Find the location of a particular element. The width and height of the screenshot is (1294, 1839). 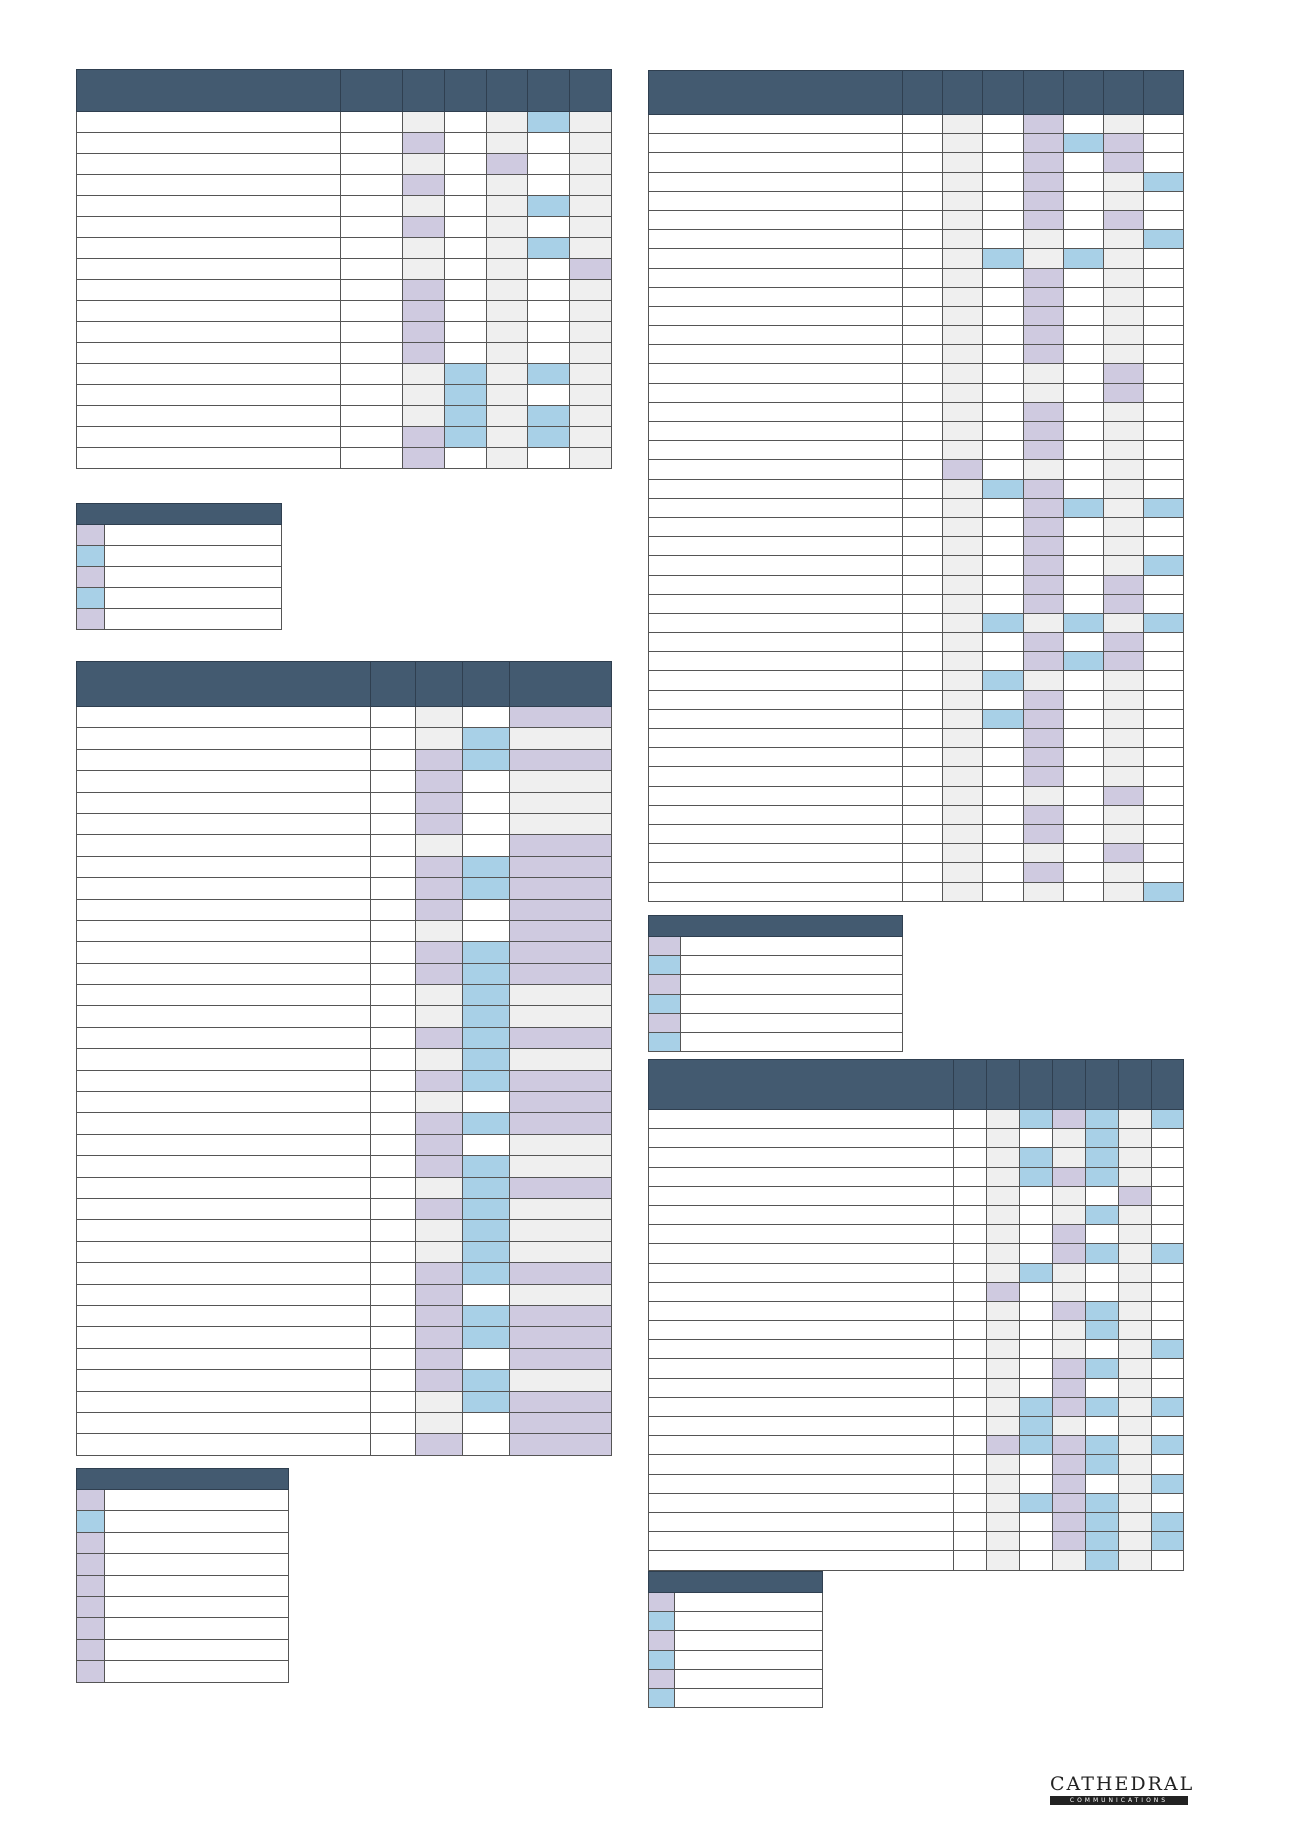

legend-row is located at coordinates (182, 1521).